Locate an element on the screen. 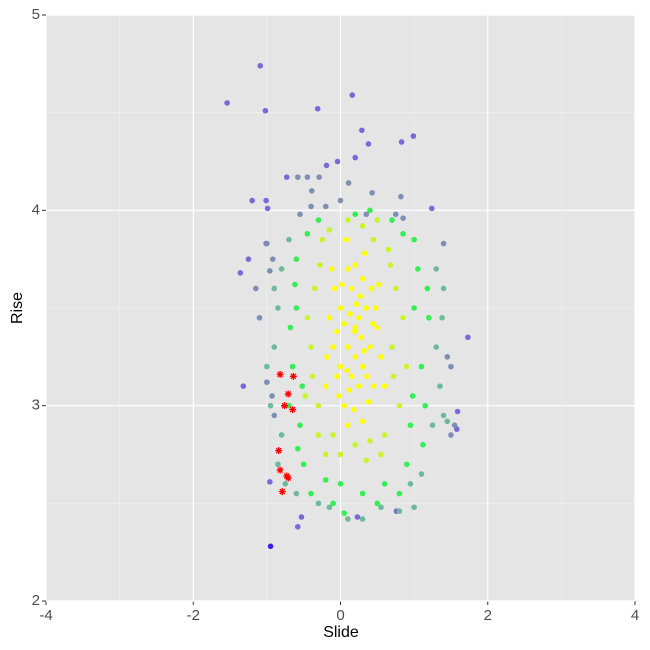 Image resolution: width=650 pixels, height=650 pixels. y-tick-label: 2 is located at coordinates (36, 600).